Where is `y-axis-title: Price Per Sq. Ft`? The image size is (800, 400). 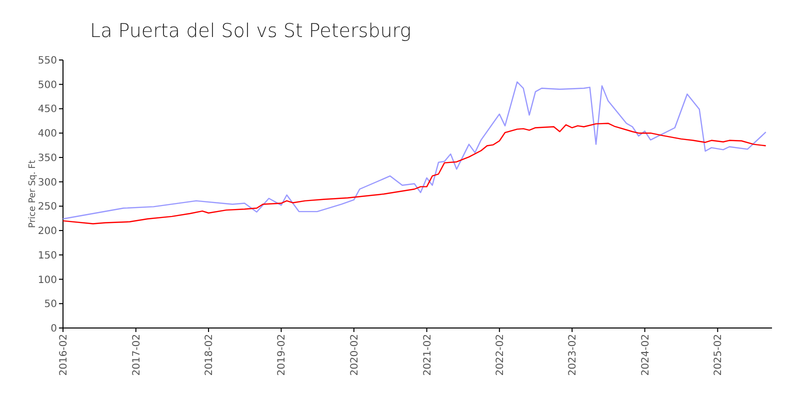 y-axis-title: Price Per Sq. Ft is located at coordinates (33, 194).